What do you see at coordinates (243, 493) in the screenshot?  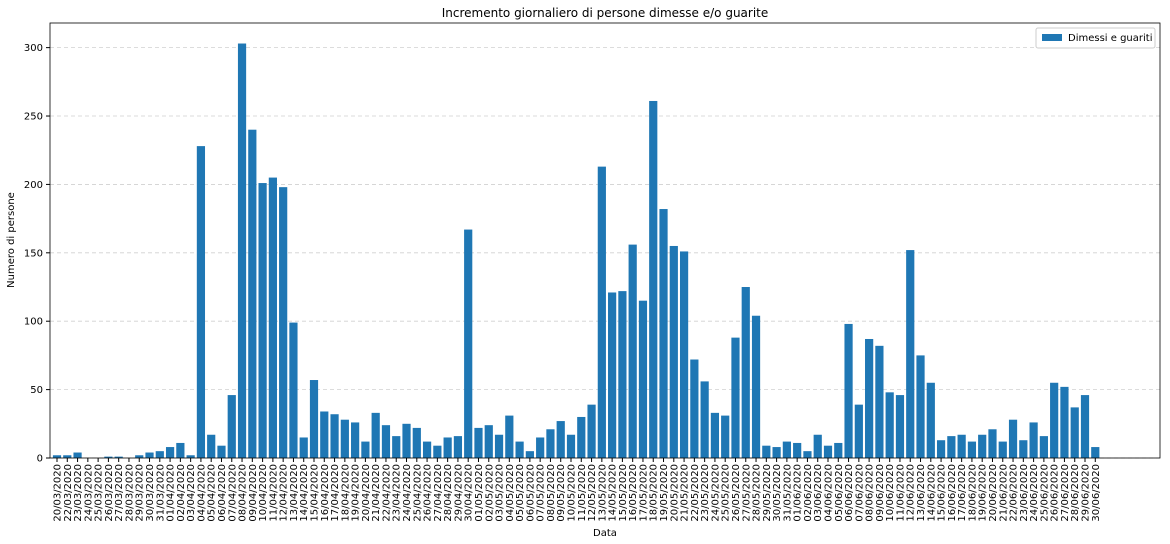 I see `x-tick-label: 08/04/2020` at bounding box center [243, 493].